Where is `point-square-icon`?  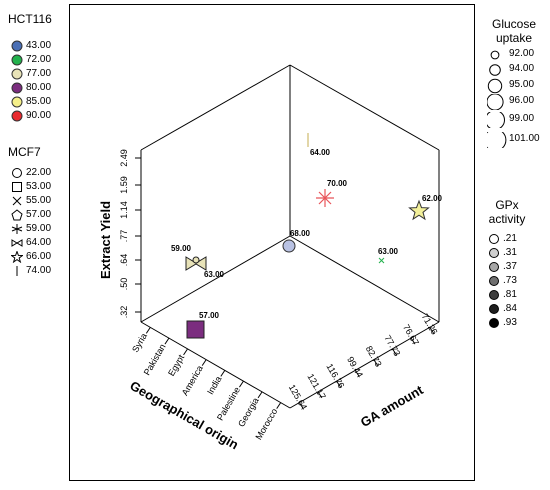 point-square-icon is located at coordinates (195, 329).